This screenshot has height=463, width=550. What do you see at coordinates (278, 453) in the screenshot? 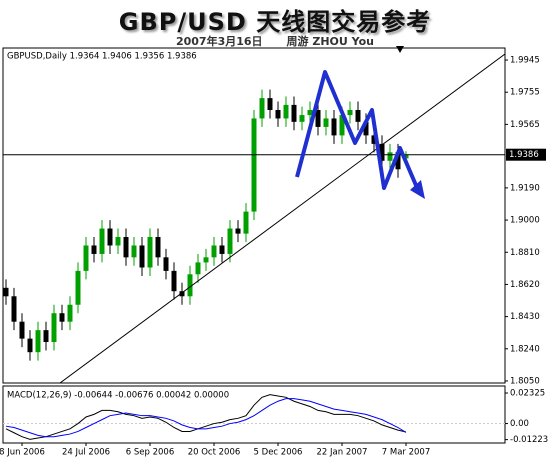
I see `x-tick-label: 5 Dec 2006` at bounding box center [278, 453].